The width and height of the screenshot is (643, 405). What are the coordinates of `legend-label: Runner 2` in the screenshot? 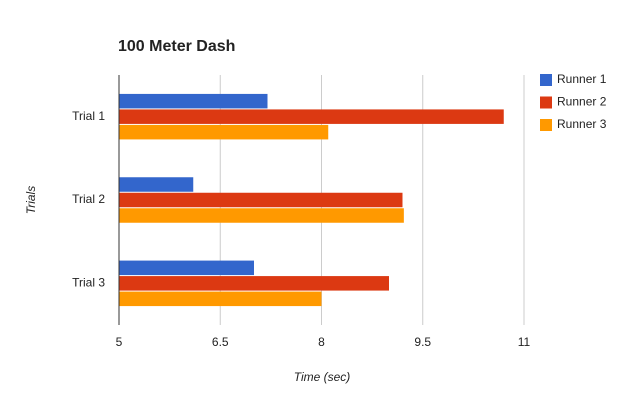 It's located at (582, 102).